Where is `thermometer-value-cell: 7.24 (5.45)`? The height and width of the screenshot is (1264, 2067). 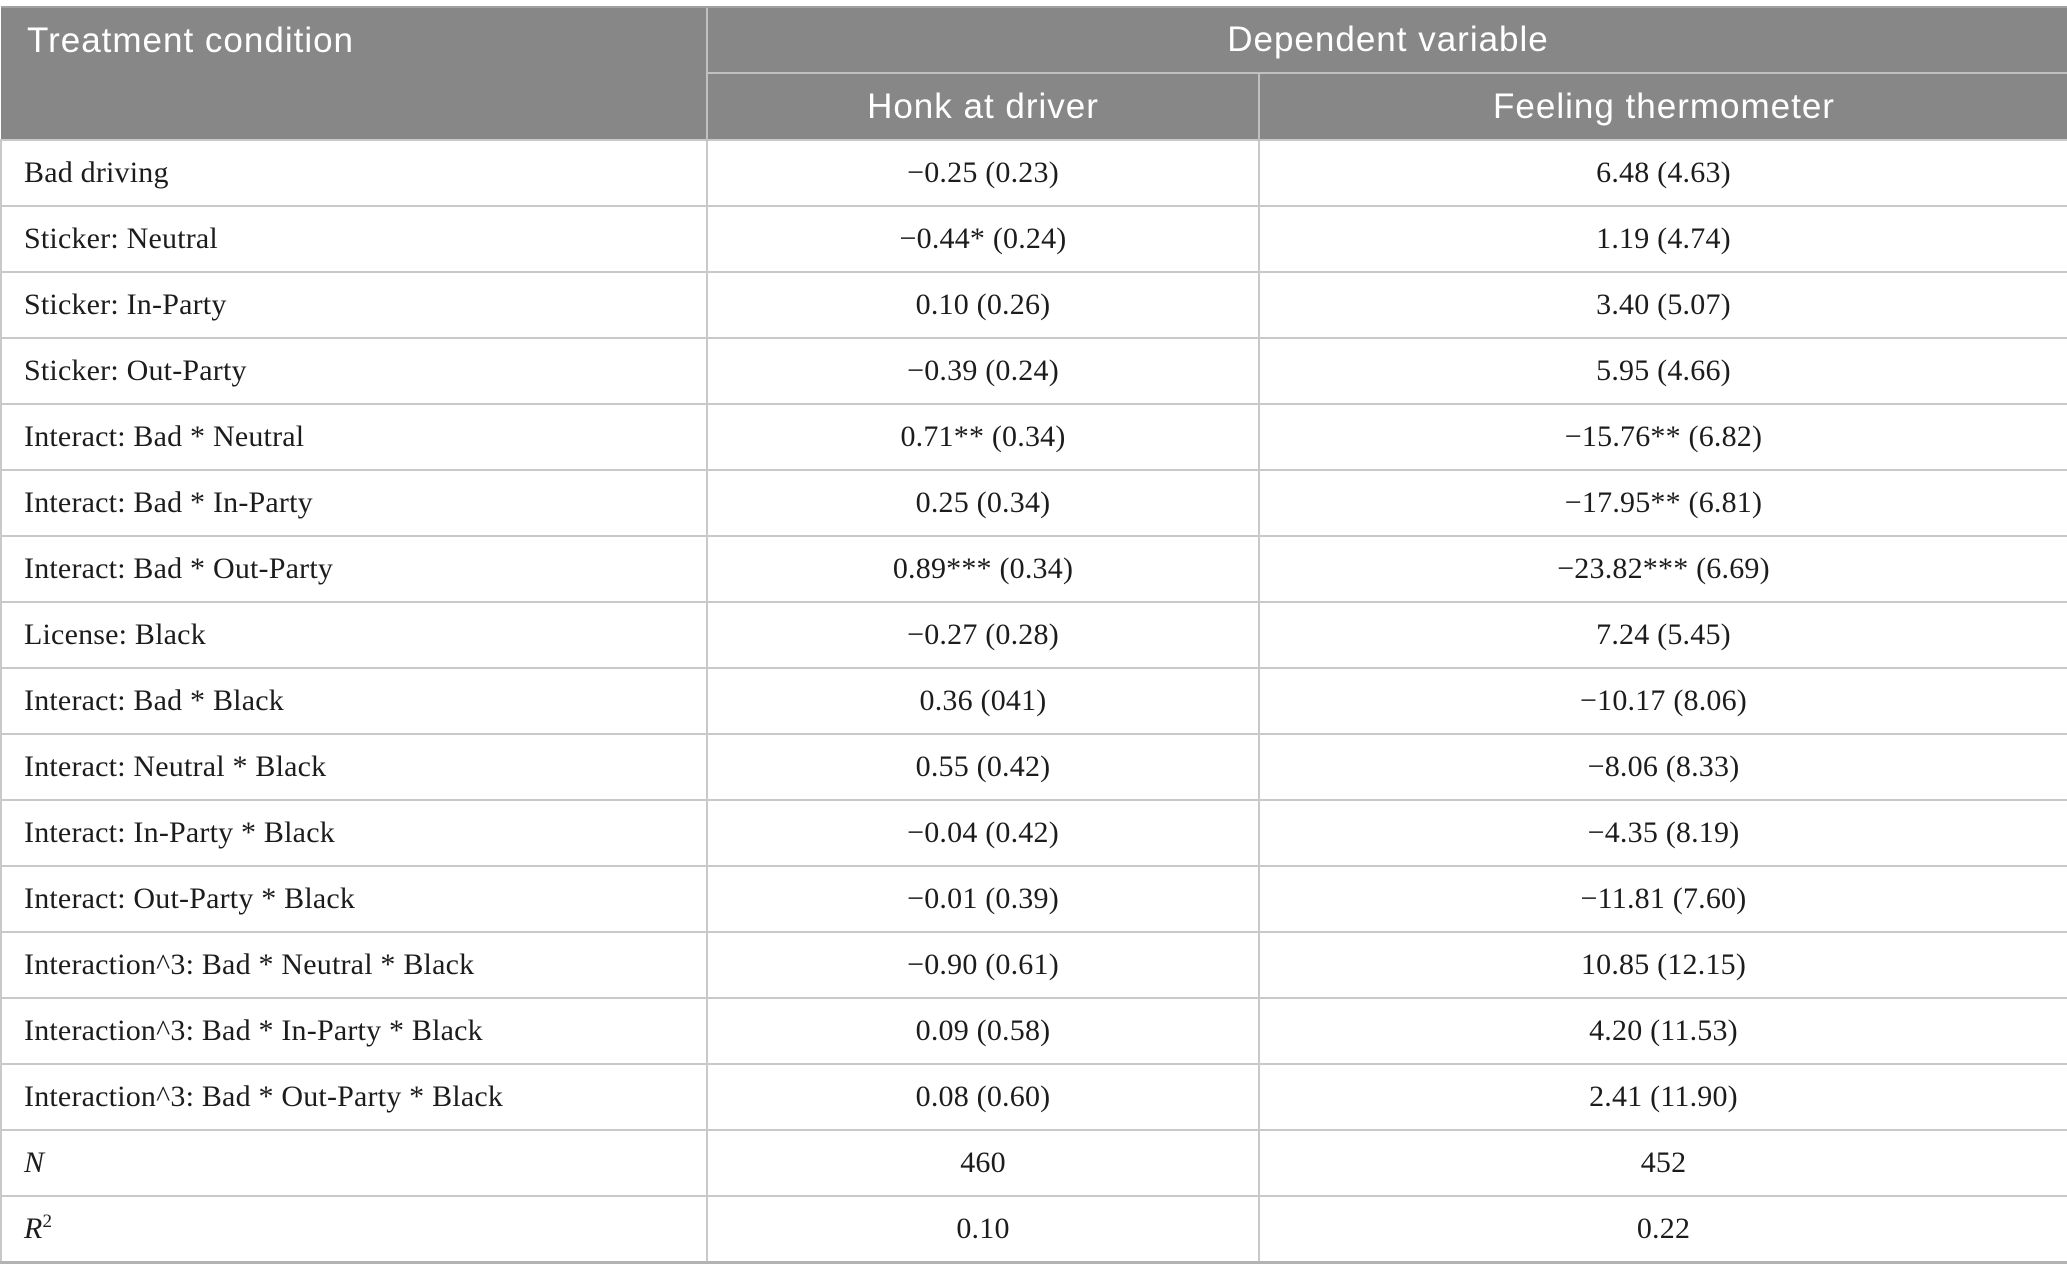 thermometer-value-cell: 7.24 (5.45) is located at coordinates (1662, 635).